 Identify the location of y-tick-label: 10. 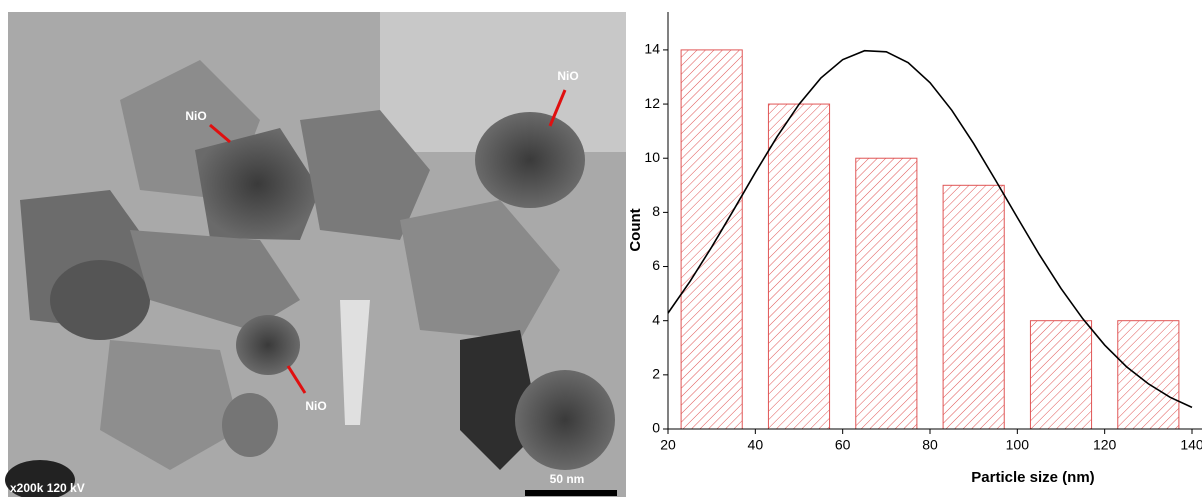
(652, 157).